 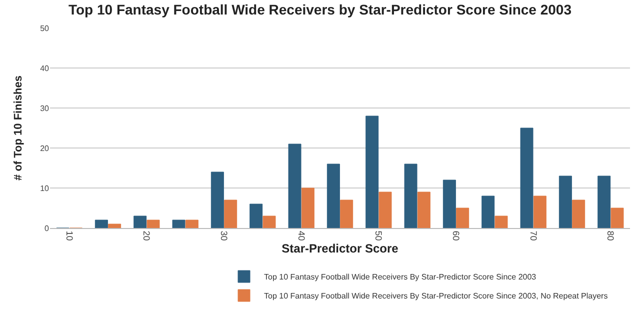 I want to click on x-tick-label: 30, so click(x=224, y=235).